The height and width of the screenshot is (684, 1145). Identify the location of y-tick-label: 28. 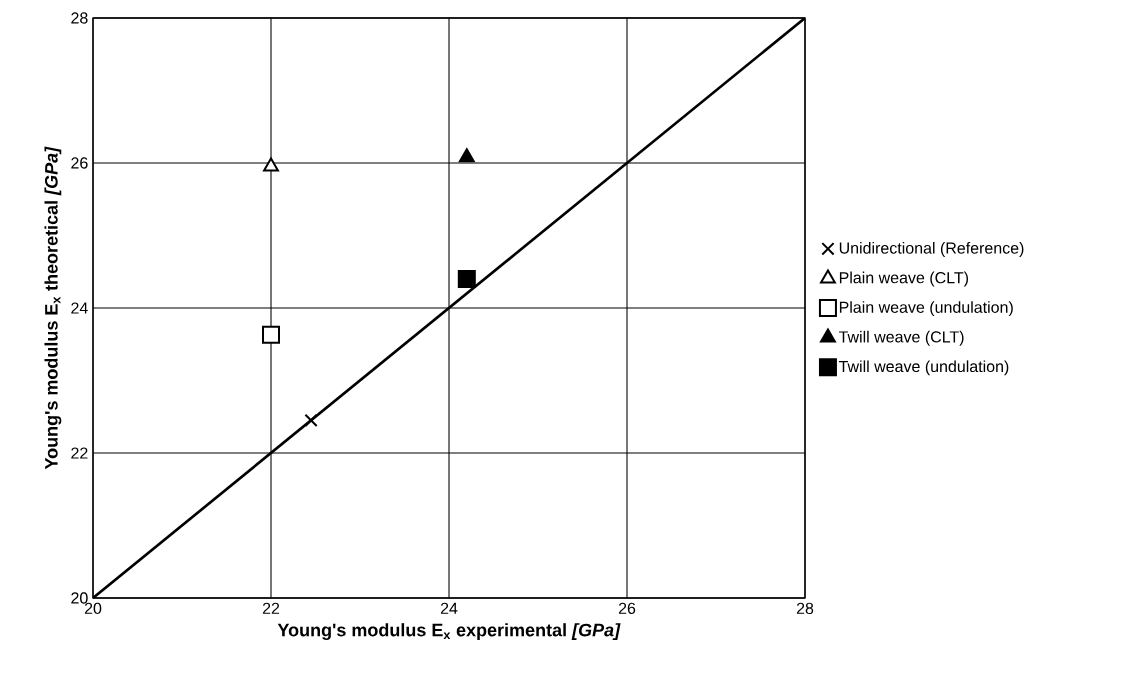
(79, 18).